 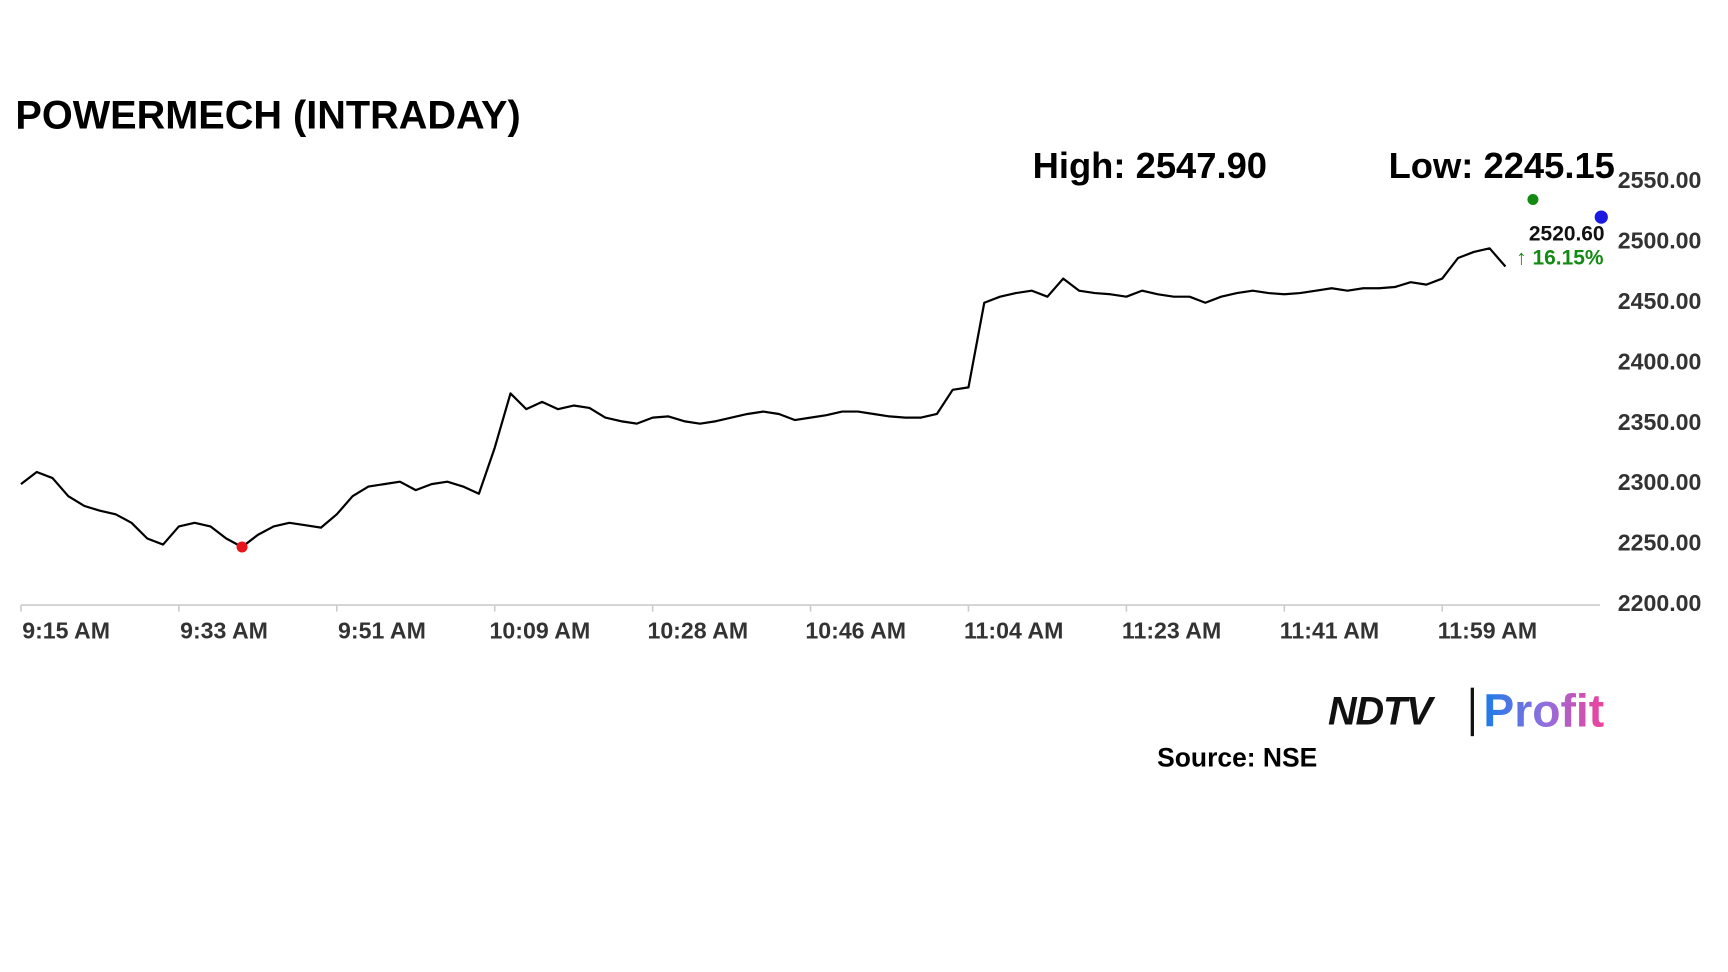 What do you see at coordinates (1660, 180) in the screenshot?
I see `y-tick-label: 2550.00` at bounding box center [1660, 180].